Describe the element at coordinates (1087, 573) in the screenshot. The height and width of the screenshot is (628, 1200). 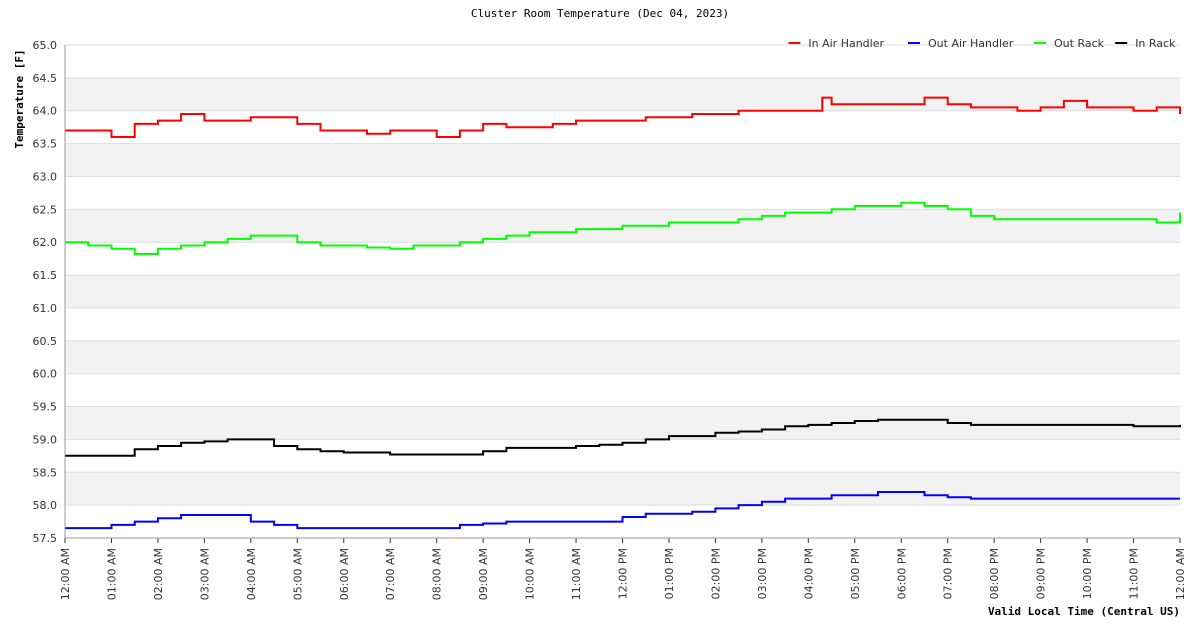
I see `x-tick-label: 10:00 PM` at that location.